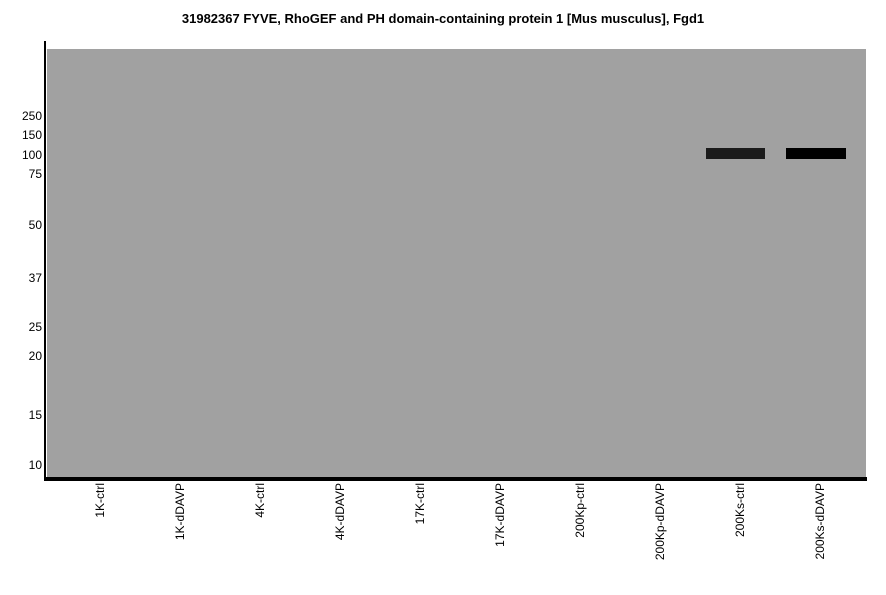  What do you see at coordinates (500, 515) in the screenshot?
I see `lane-label: 17K-dDAVP` at bounding box center [500, 515].